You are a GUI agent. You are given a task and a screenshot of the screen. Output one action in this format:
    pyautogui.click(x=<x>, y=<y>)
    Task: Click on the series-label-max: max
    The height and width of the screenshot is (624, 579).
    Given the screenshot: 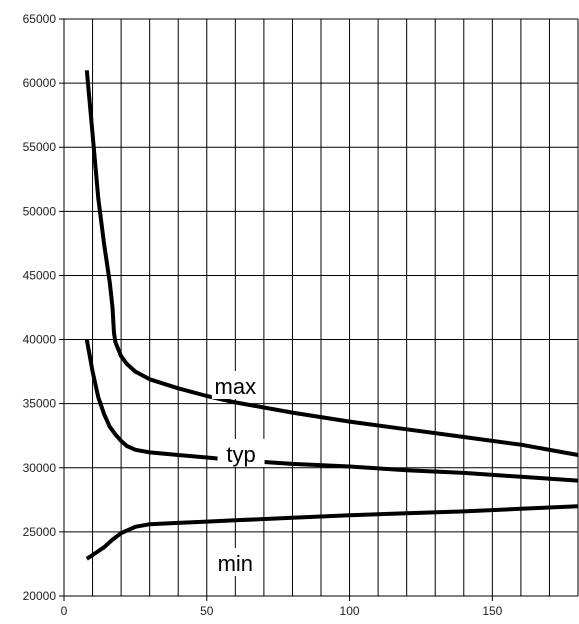 What is the action you would take?
    pyautogui.click(x=236, y=386)
    